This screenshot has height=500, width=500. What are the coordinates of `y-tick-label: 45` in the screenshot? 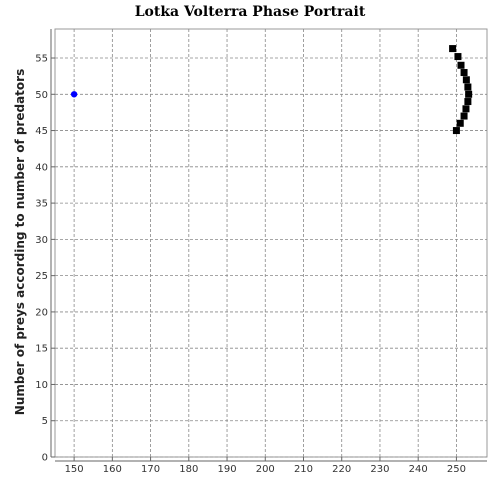 It's located at (41, 131).